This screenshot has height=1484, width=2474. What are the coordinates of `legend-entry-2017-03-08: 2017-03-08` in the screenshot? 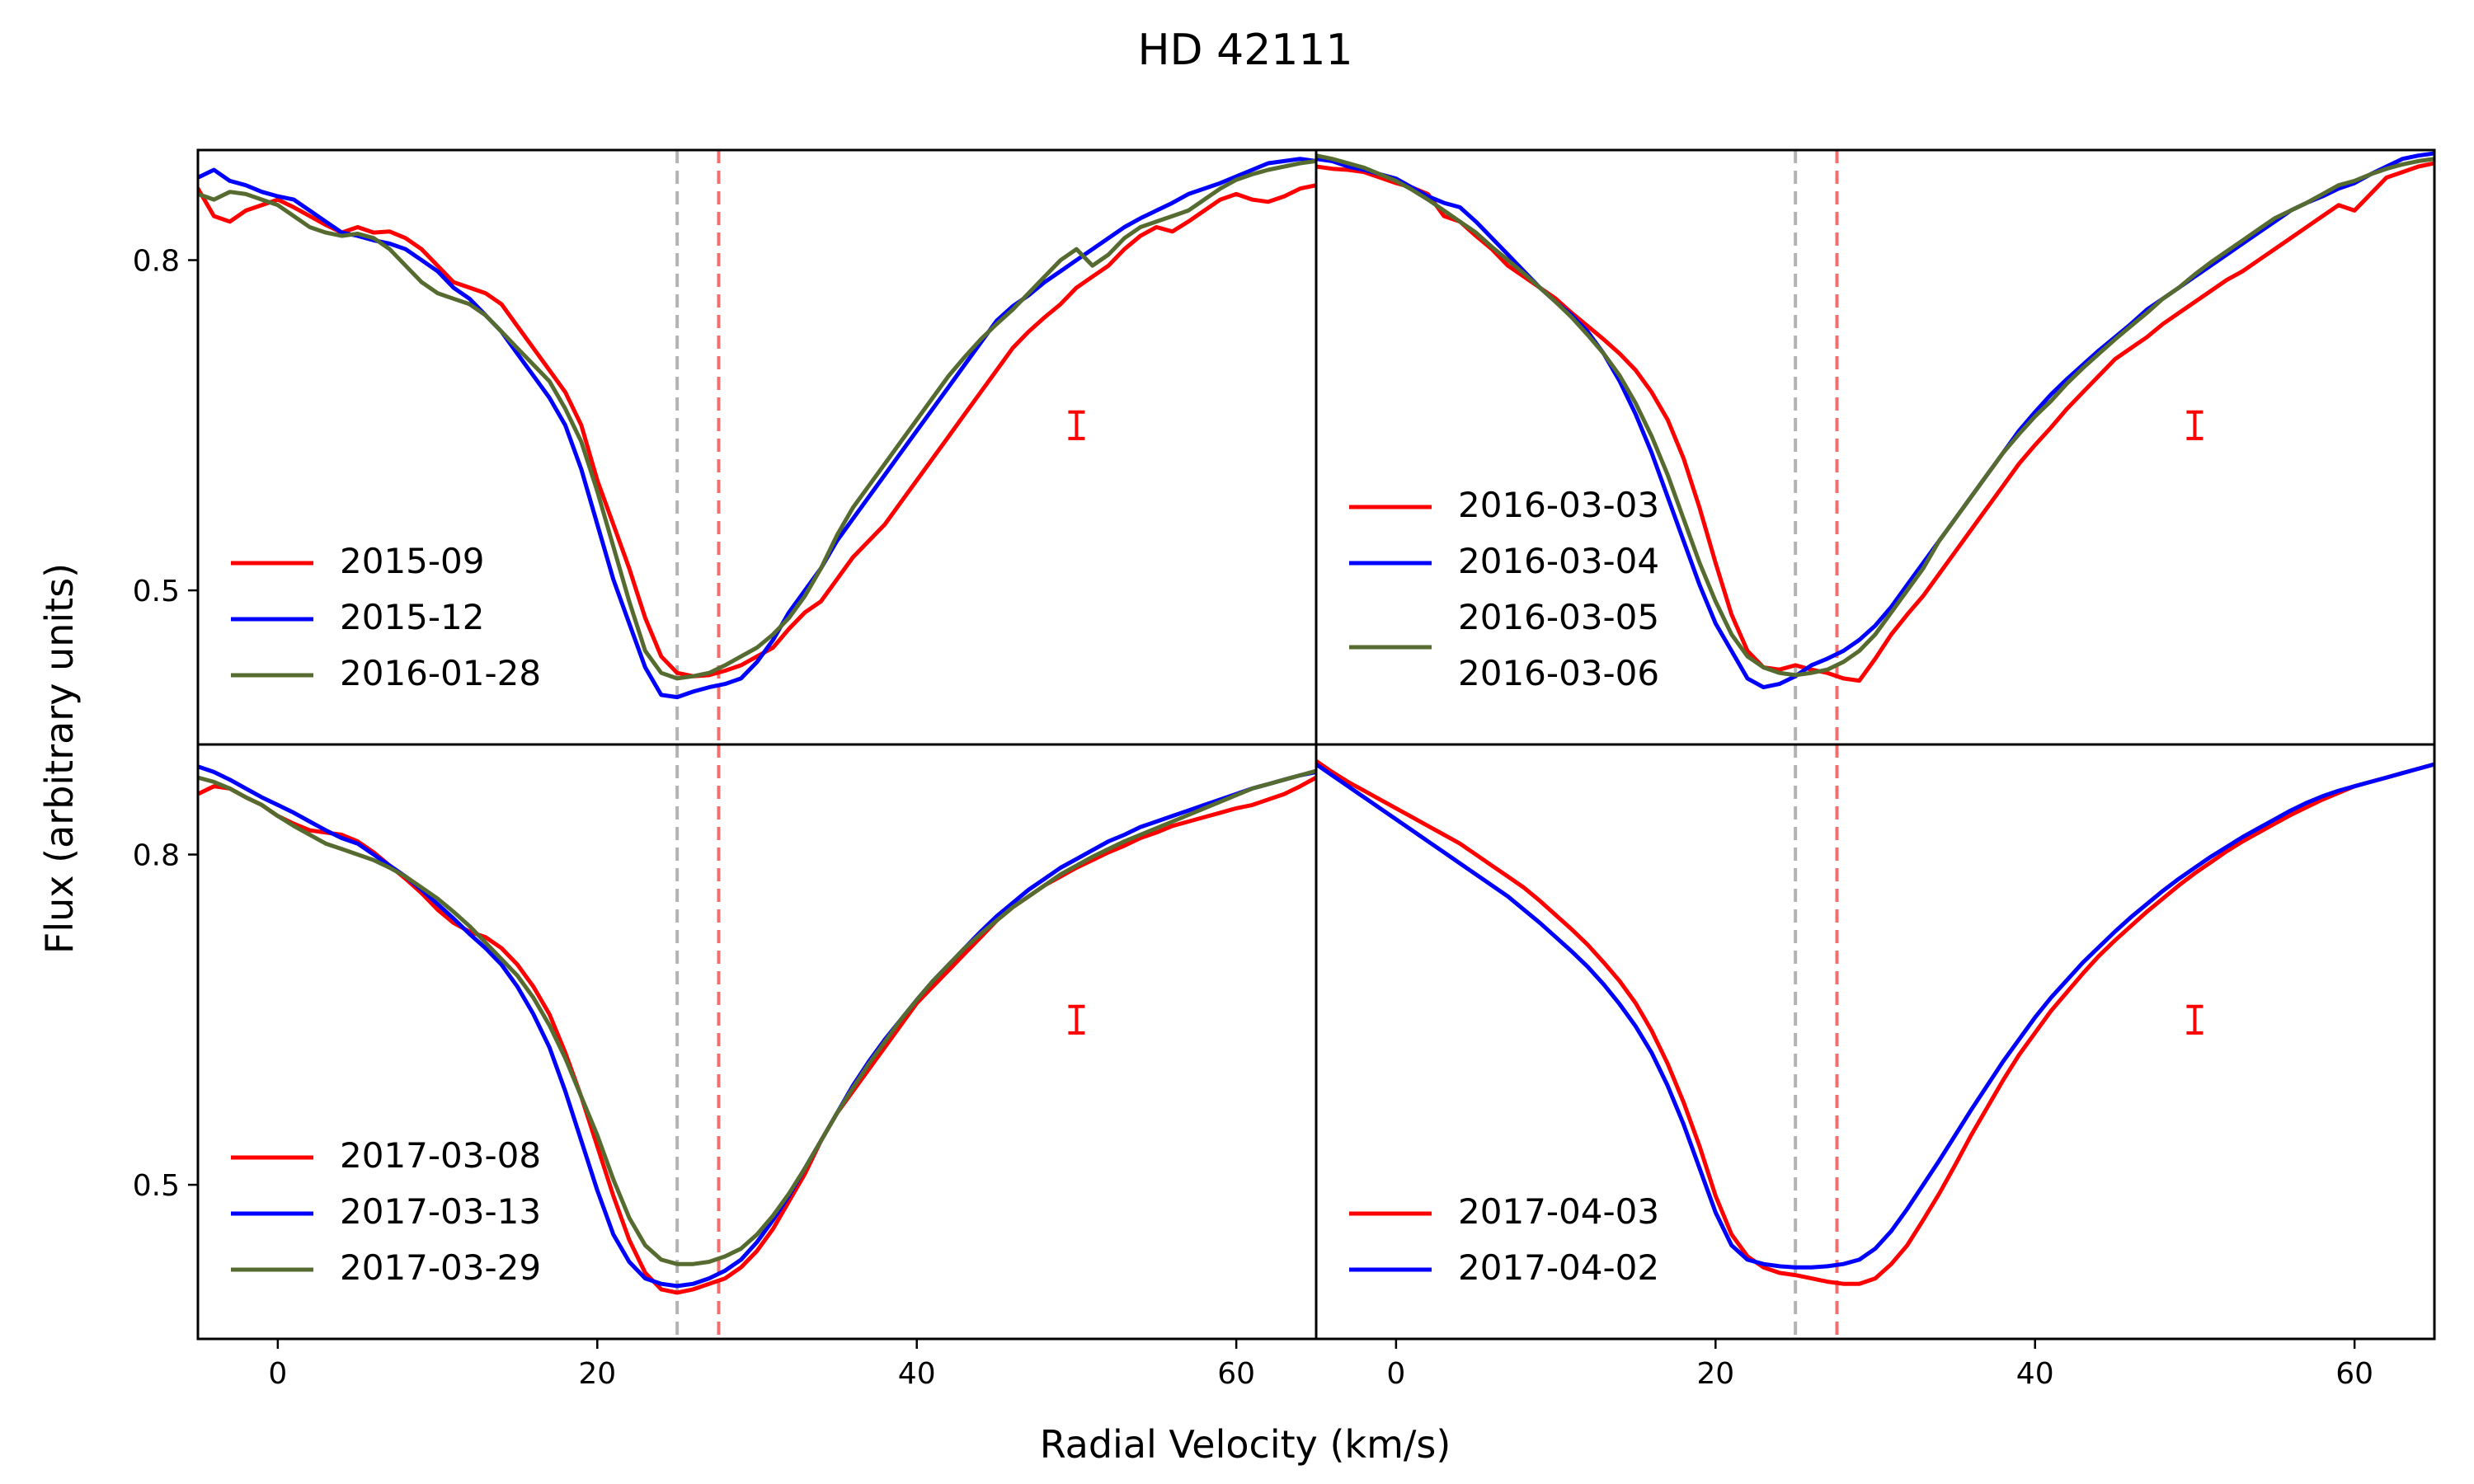 It's located at (386, 1155).